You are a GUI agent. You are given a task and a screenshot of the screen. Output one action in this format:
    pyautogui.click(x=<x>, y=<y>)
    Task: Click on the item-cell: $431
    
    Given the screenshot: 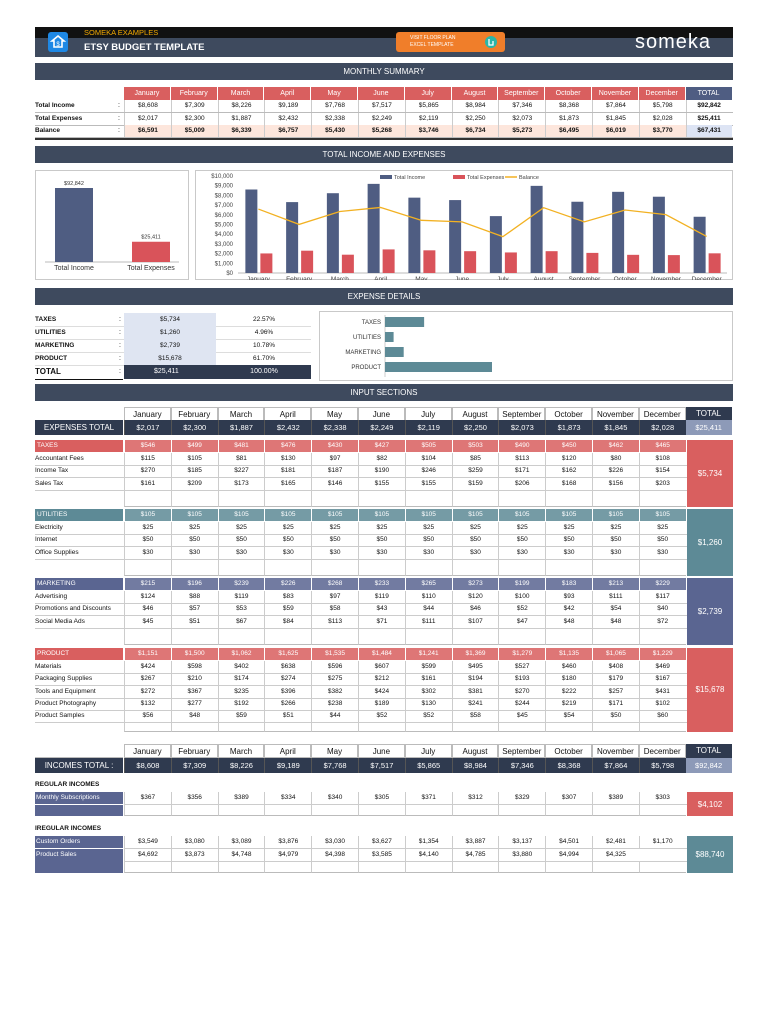 What is the action you would take?
    pyautogui.click(x=662, y=691)
    